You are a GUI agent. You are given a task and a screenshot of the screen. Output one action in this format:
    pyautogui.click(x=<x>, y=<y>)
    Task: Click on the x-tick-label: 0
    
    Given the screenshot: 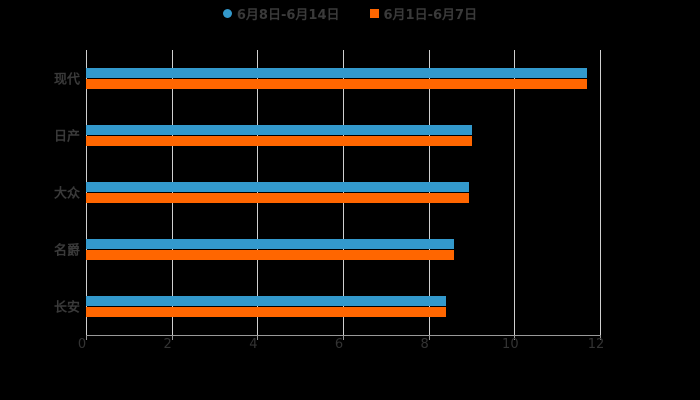 What is the action you would take?
    pyautogui.click(x=82, y=344)
    